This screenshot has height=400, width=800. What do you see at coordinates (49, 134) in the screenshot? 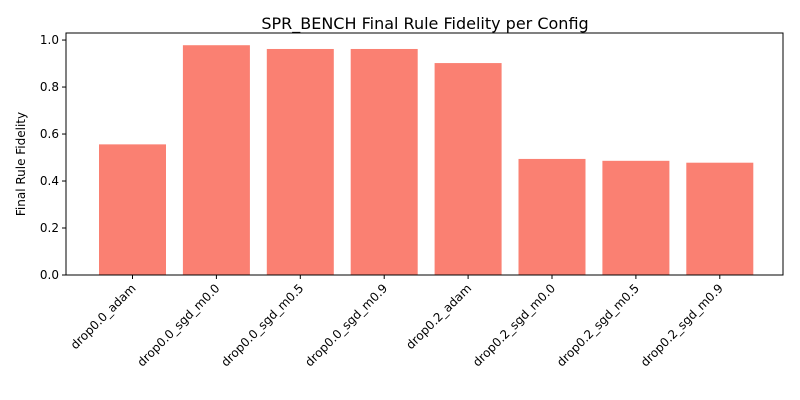
I see `y-tick-label: 0.6` at bounding box center [49, 134].